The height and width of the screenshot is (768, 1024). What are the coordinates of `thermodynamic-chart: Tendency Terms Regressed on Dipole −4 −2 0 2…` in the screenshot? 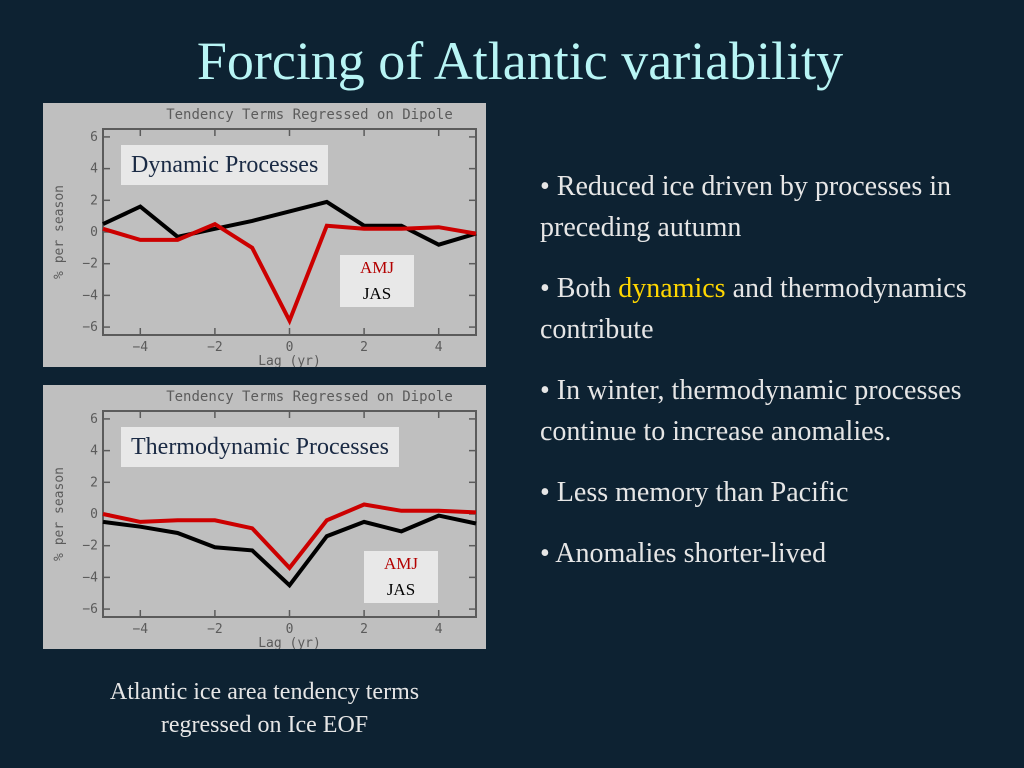 It's located at (264, 519).